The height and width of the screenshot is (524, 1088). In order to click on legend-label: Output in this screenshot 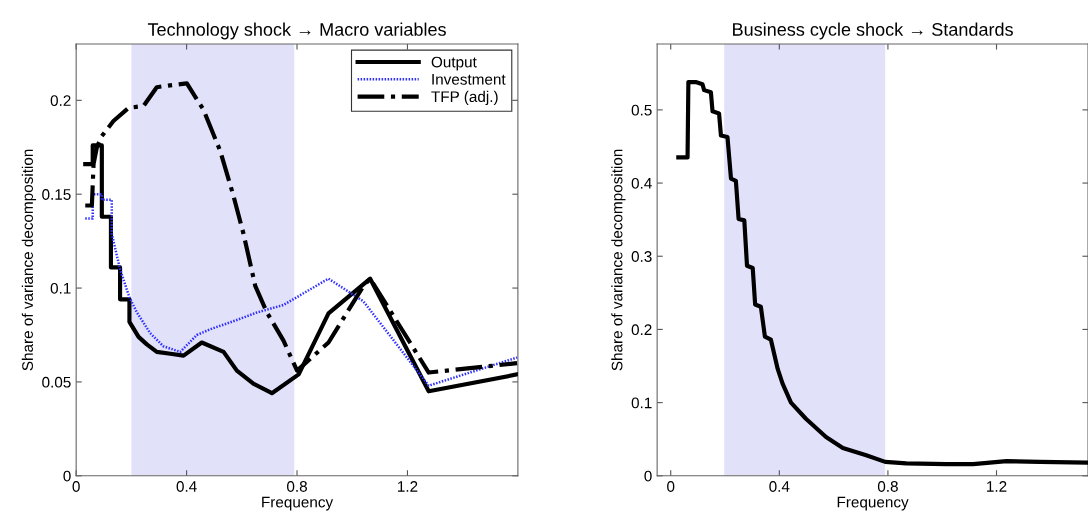, I will do `click(454, 63)`.